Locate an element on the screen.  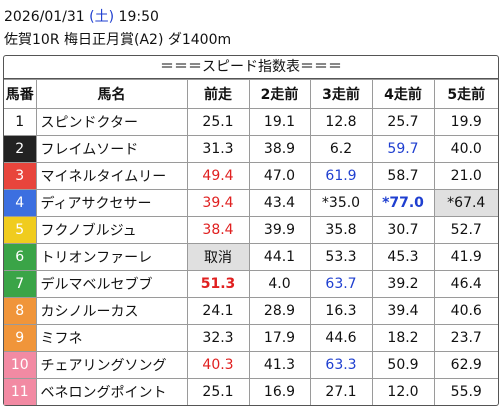
race: 佐賀10R 梅日正月賞(A2) ダ1400m is located at coordinates (118, 40).